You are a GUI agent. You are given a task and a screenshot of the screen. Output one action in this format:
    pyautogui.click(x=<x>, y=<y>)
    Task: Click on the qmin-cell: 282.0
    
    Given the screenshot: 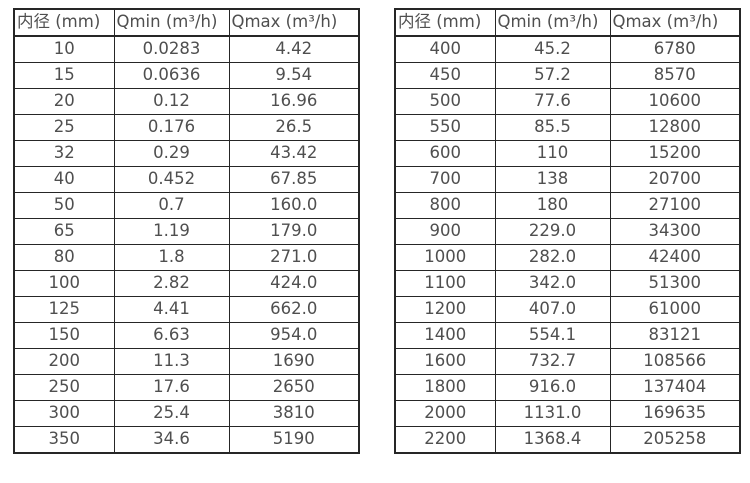 What is the action you would take?
    pyautogui.click(x=552, y=257)
    